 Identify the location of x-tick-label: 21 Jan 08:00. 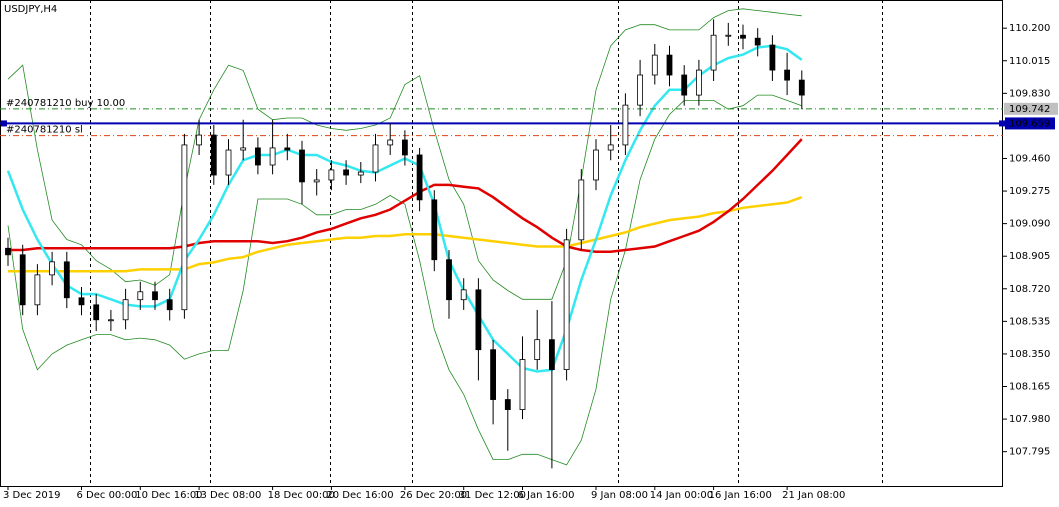
(813, 495).